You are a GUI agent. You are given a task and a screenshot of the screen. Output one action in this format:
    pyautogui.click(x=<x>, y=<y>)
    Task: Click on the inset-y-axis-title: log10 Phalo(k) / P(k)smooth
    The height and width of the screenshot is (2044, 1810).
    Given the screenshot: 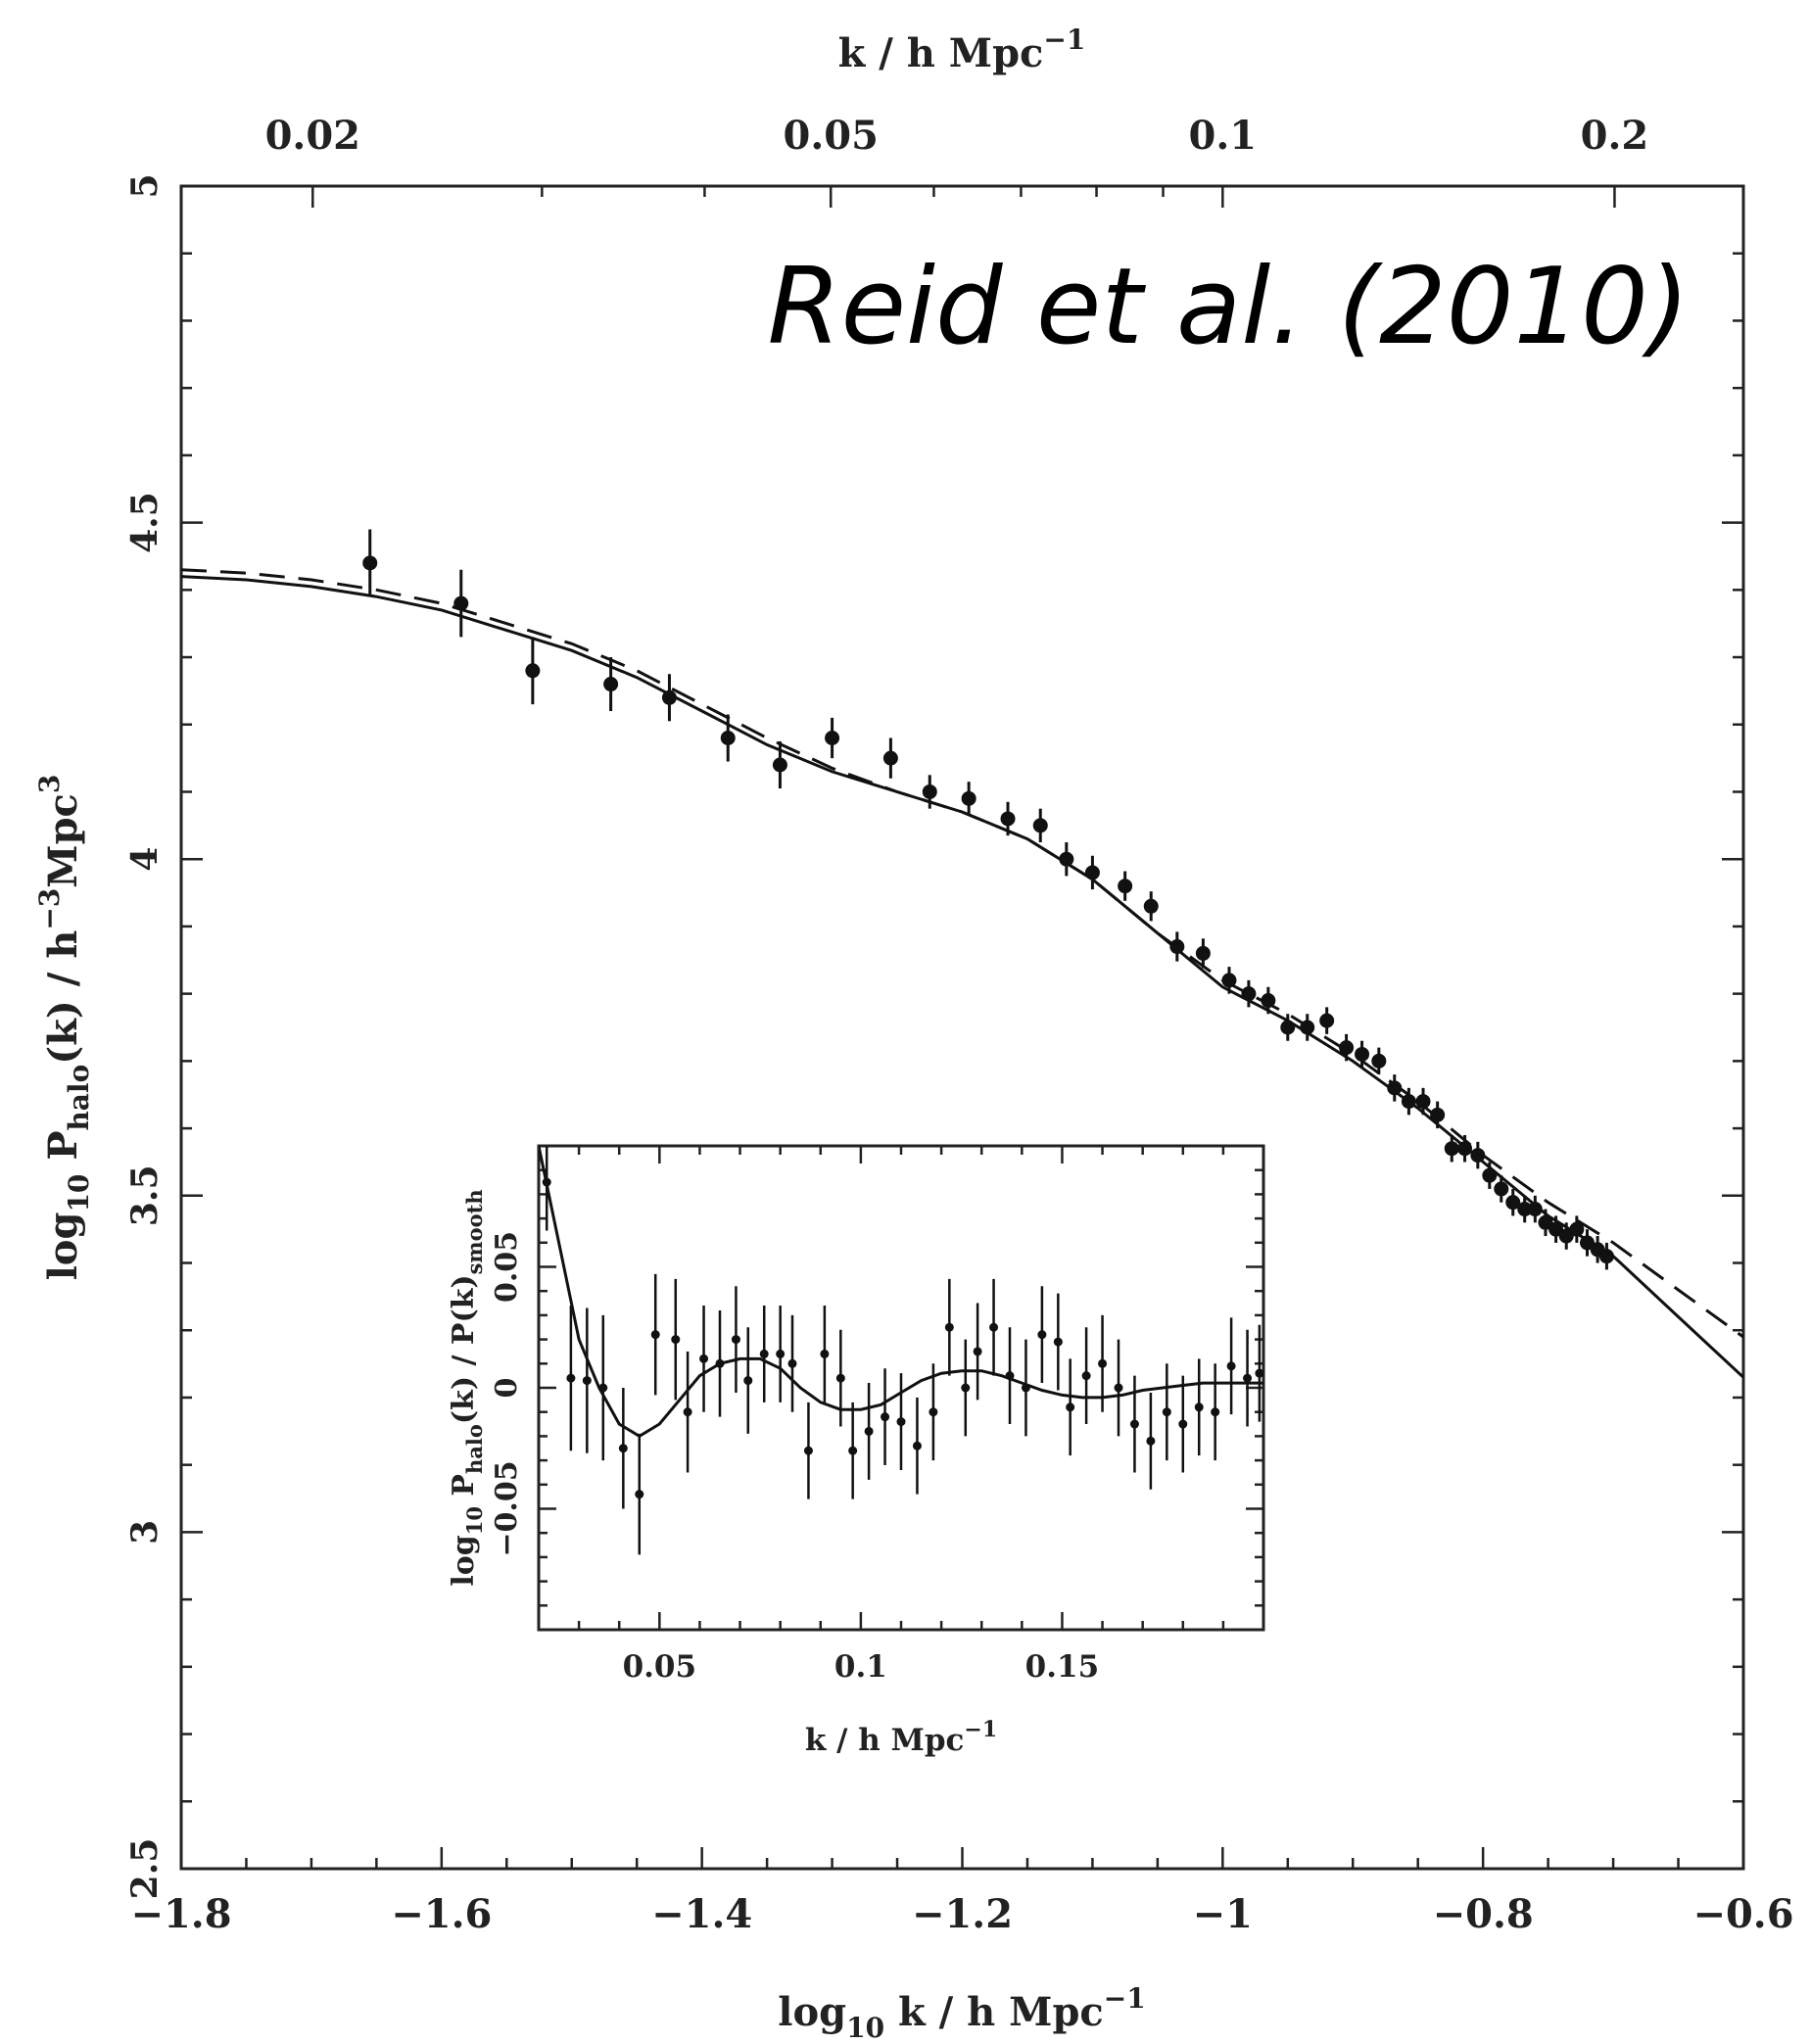 What is the action you would take?
    pyautogui.click(x=467, y=1388)
    